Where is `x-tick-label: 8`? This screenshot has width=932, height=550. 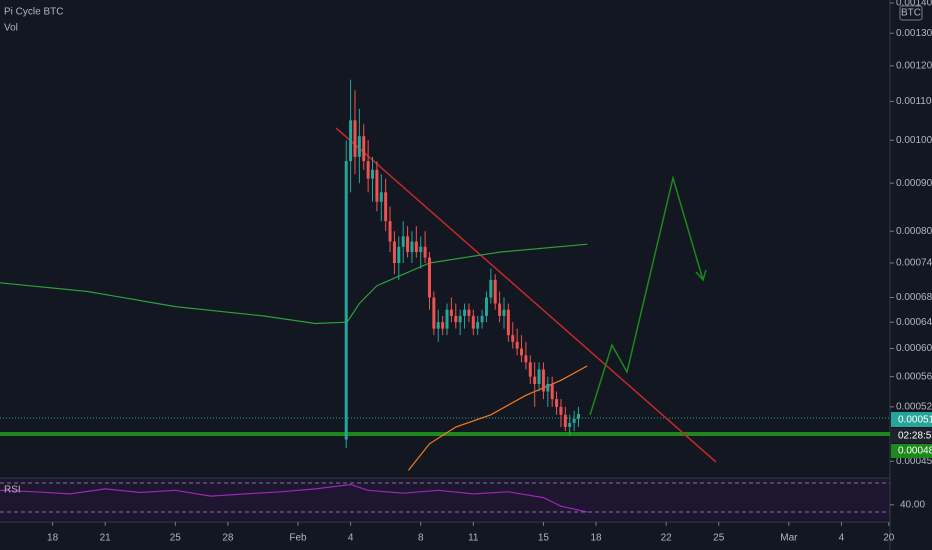
x-tick-label: 8 is located at coordinates (421, 538).